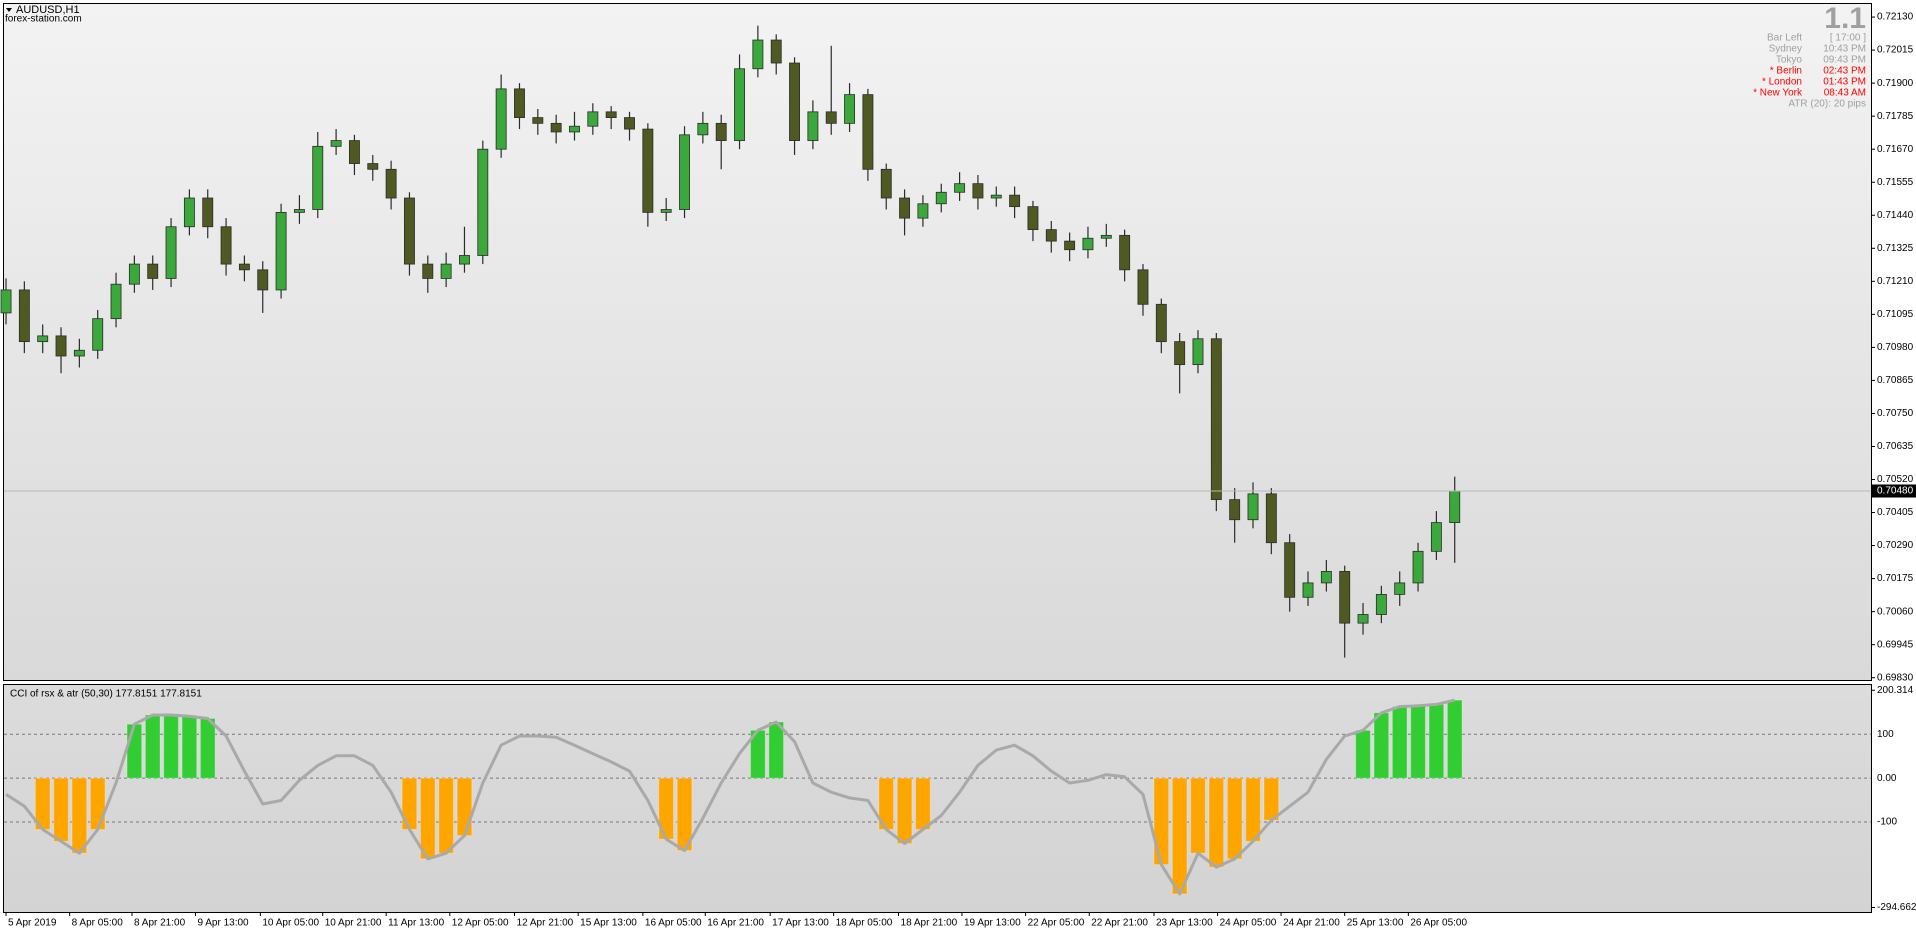  Describe the element at coordinates (1896, 907) in the screenshot. I see `y-tick-label: -294.662` at that location.